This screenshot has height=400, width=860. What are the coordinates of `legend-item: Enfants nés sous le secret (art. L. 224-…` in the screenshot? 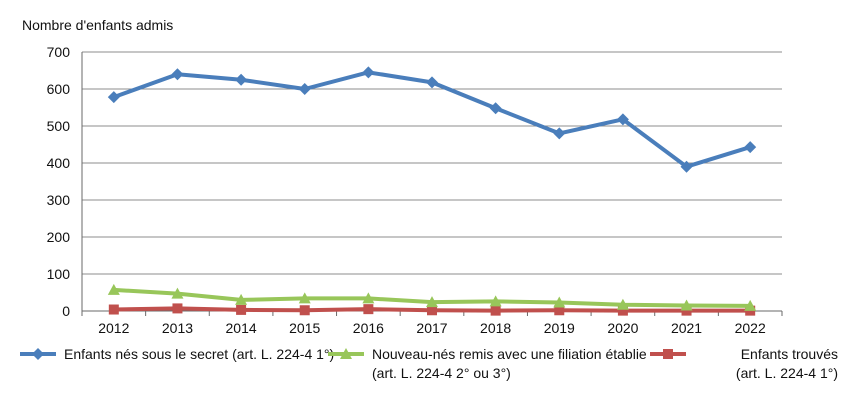 It's located at (177, 354).